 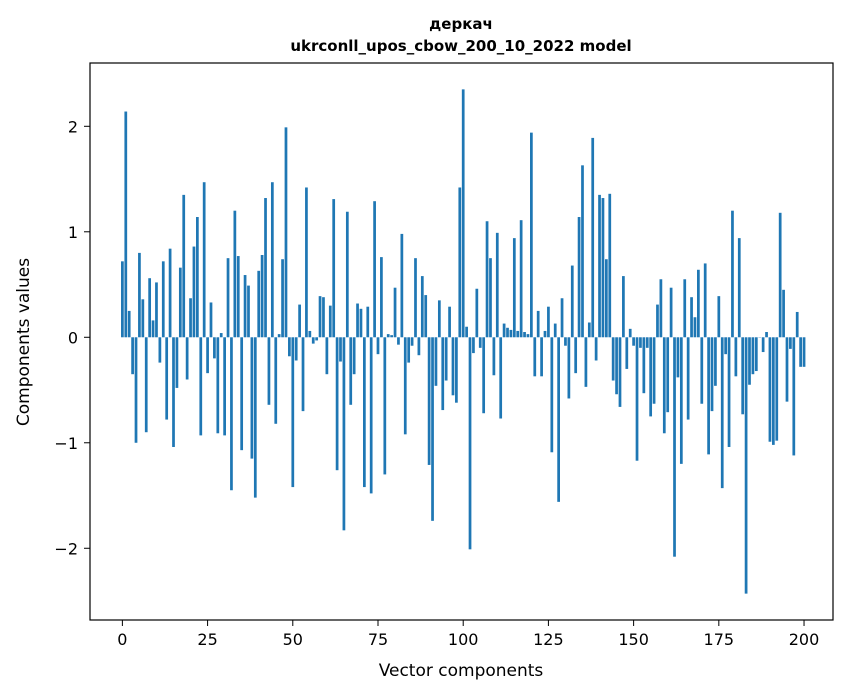 I want to click on x-tick-label: 100, so click(x=463, y=639).